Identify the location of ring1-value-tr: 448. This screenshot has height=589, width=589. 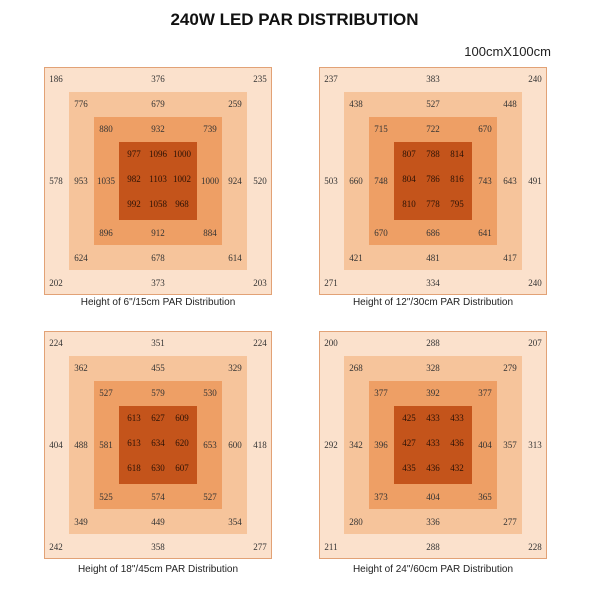
(510, 104).